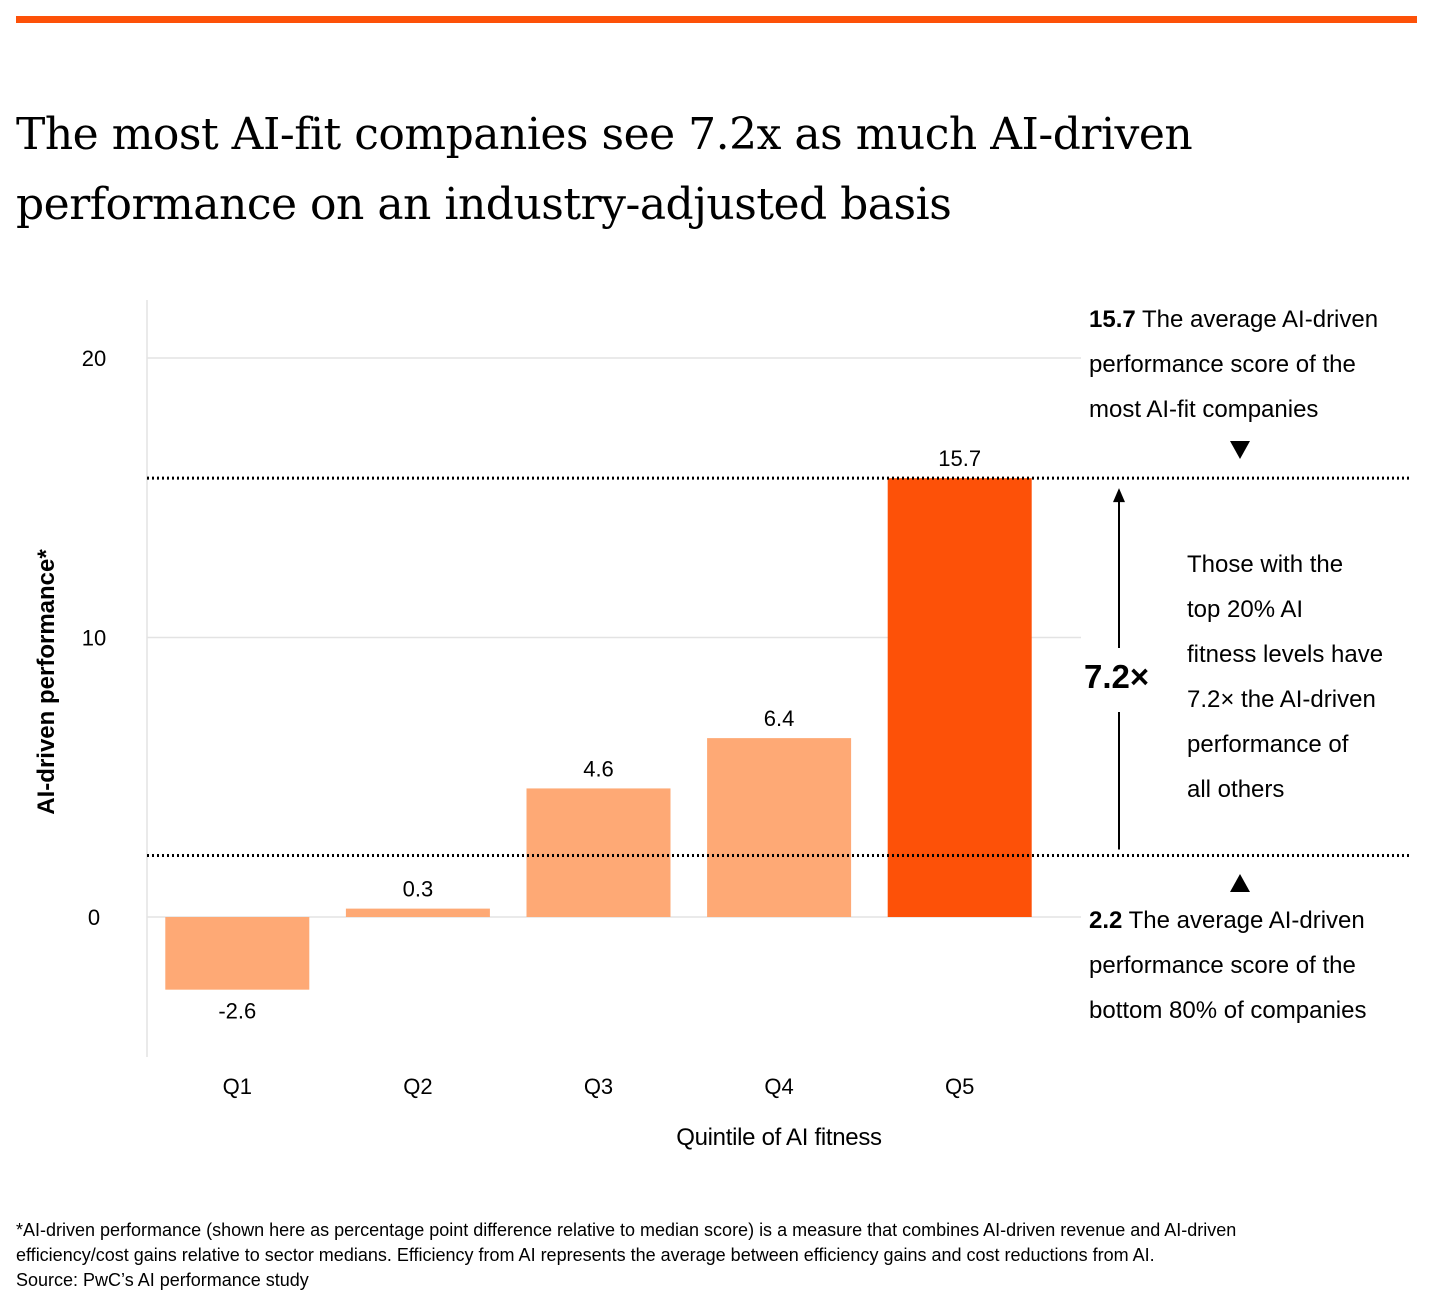 The image size is (1442, 1316). I want to click on annotation-middle-line-2: top 20% AI, so click(1245, 609).